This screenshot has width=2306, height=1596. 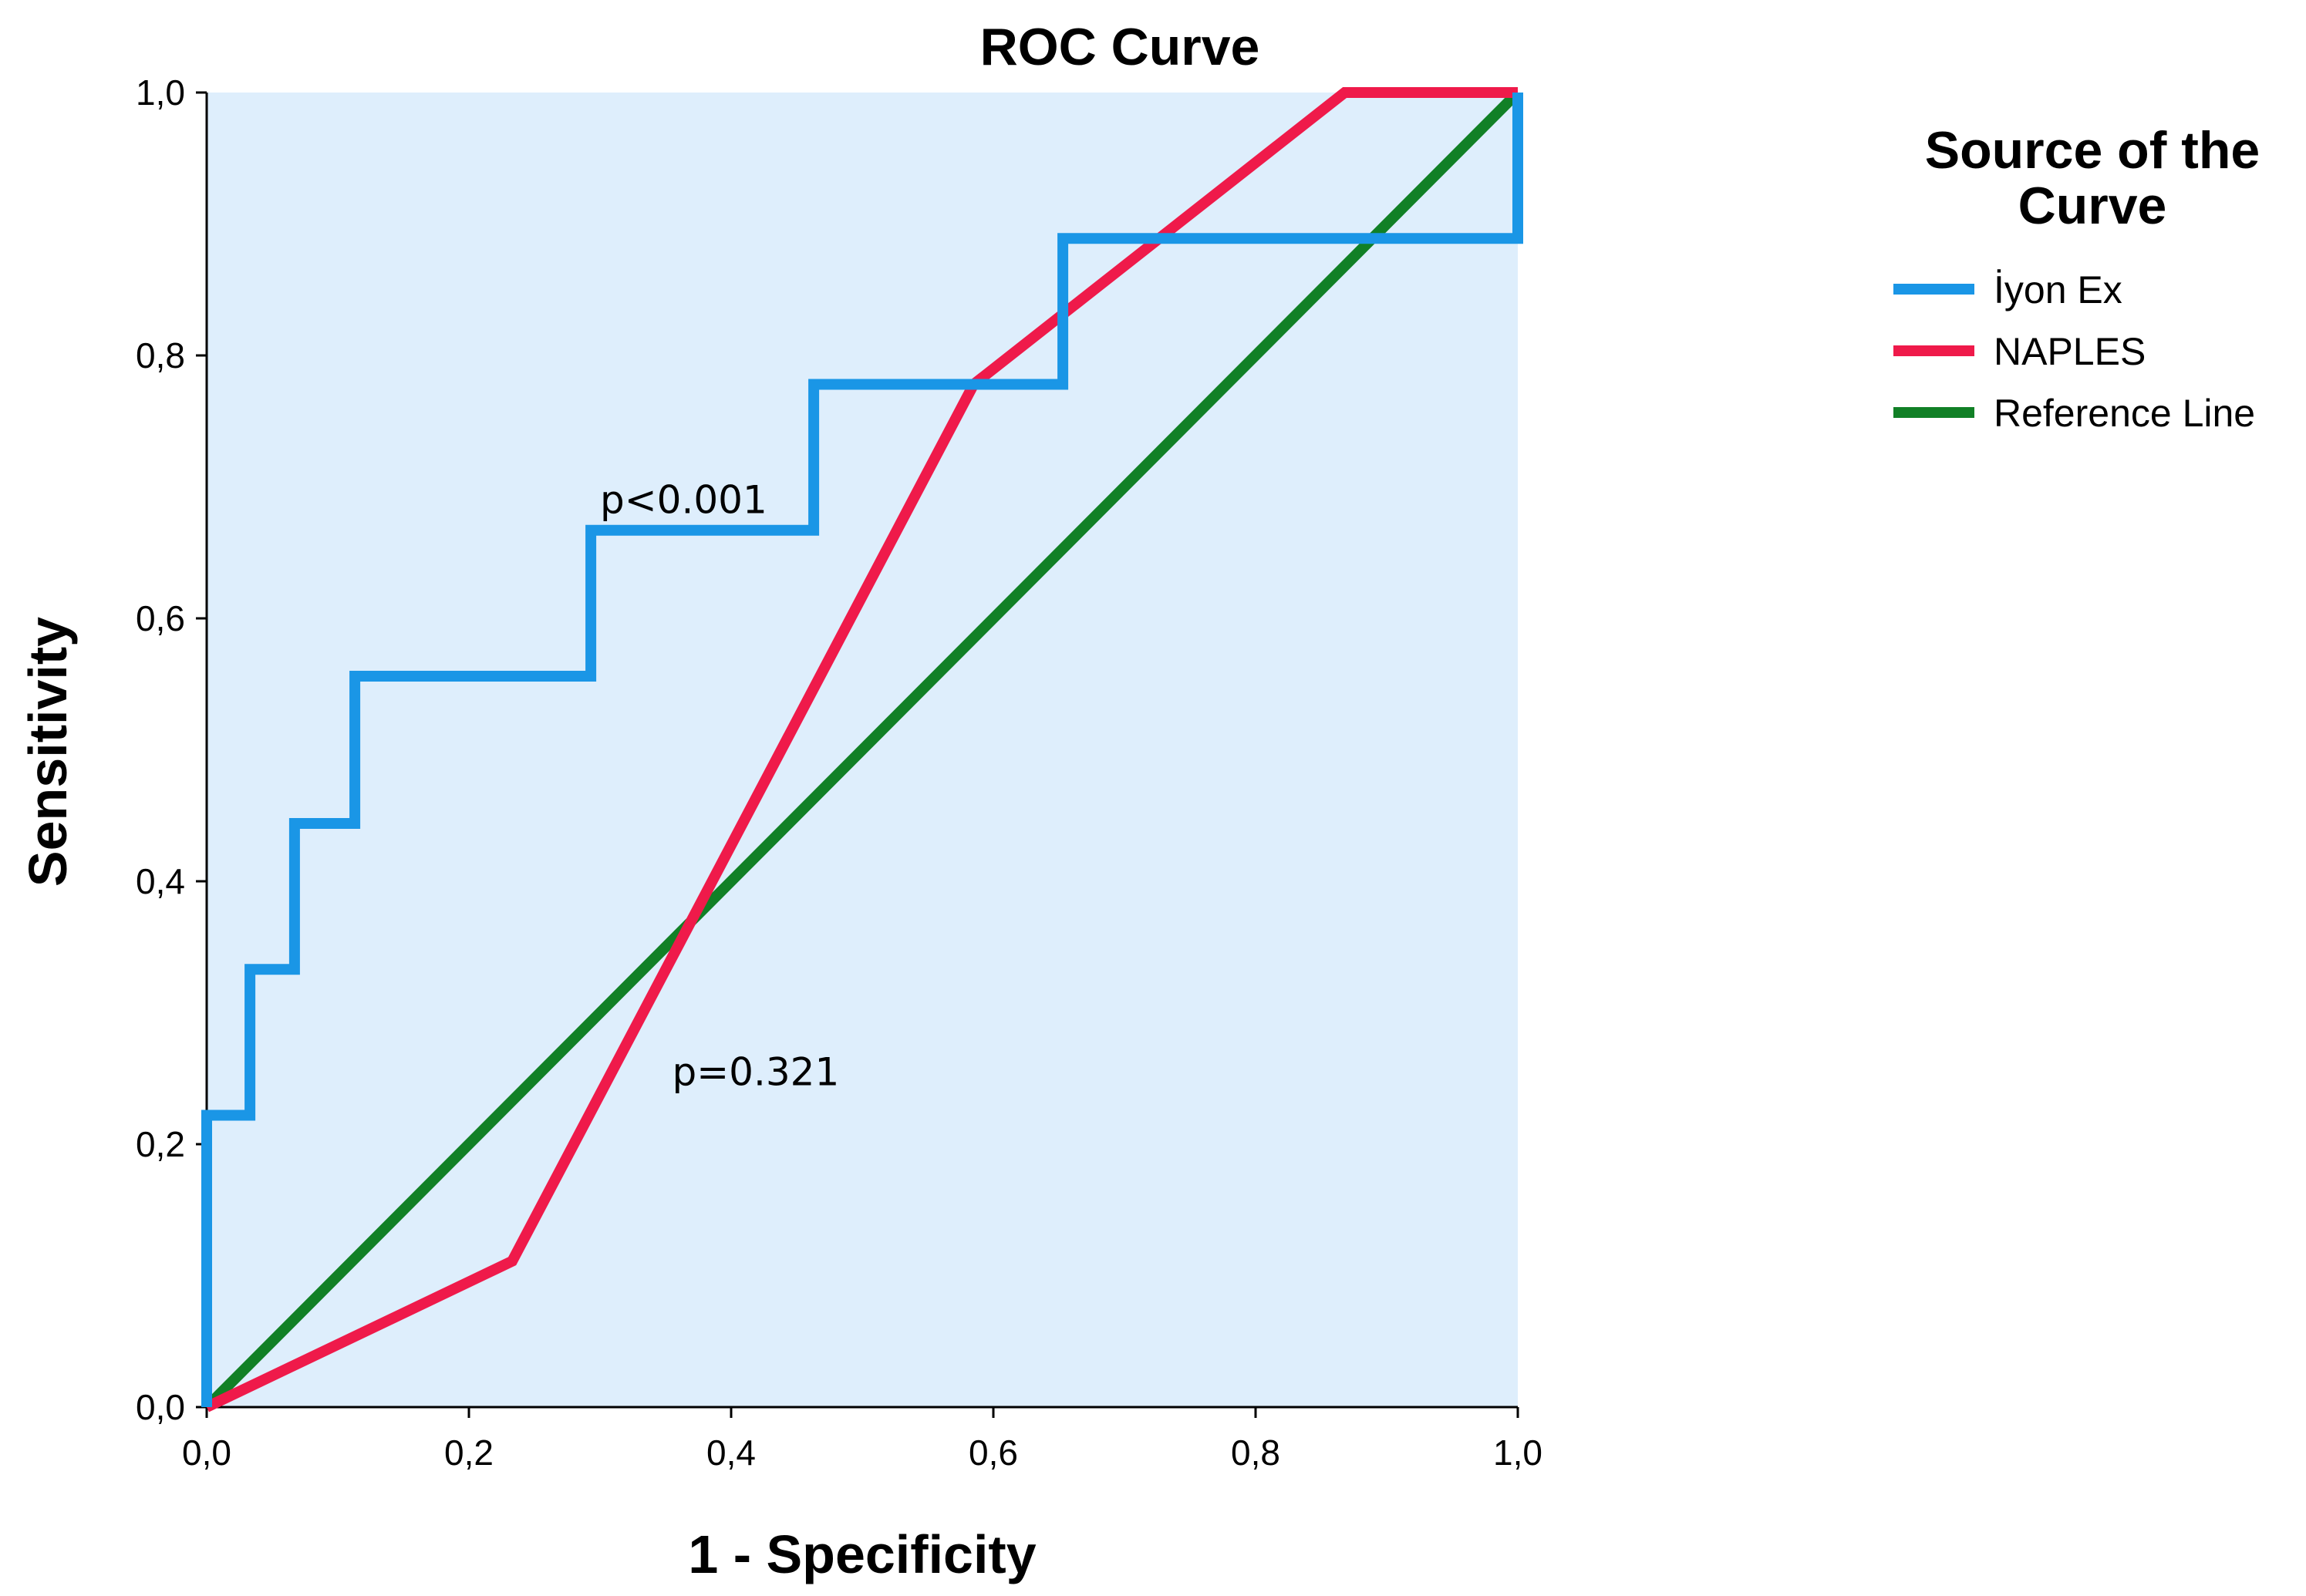 I want to click on legend-label: NAPLES, so click(x=2070, y=352).